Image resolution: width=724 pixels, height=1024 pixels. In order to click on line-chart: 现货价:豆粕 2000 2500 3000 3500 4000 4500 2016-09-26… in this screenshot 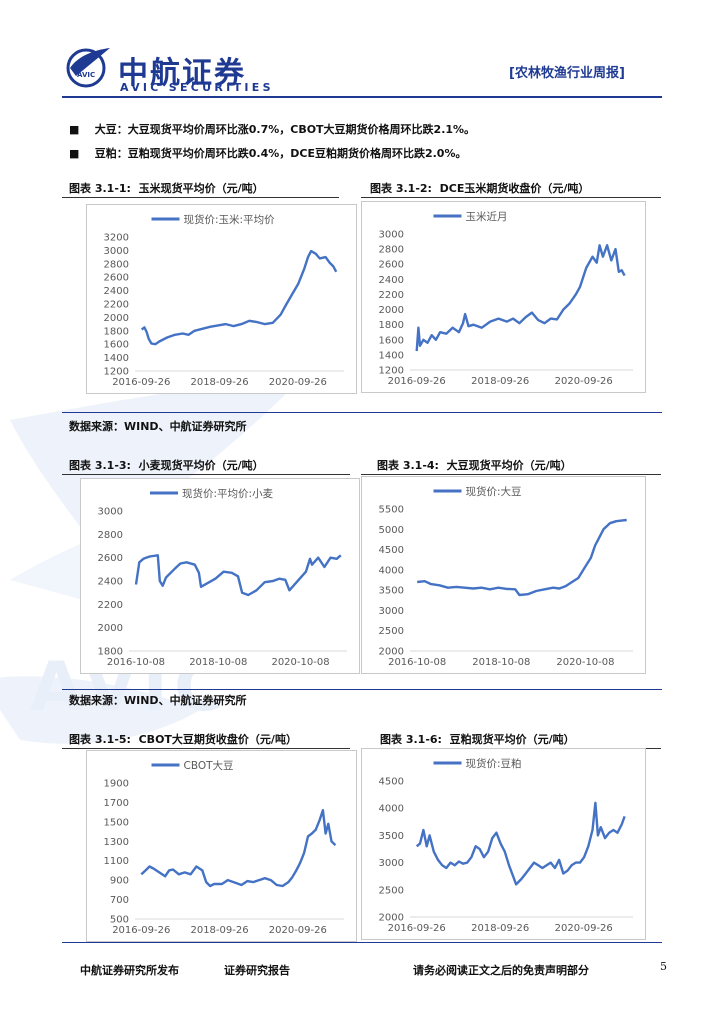, I will do `click(506, 845)`.